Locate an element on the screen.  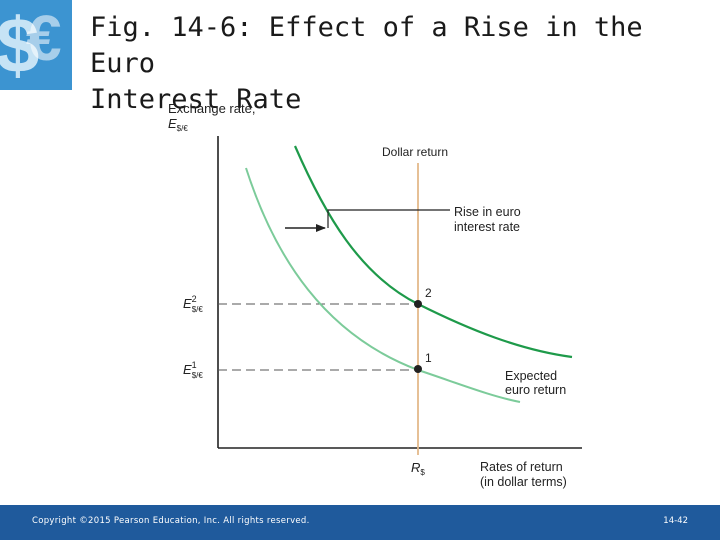
dollar-return-label: Dollar return is located at coordinates (415, 152).